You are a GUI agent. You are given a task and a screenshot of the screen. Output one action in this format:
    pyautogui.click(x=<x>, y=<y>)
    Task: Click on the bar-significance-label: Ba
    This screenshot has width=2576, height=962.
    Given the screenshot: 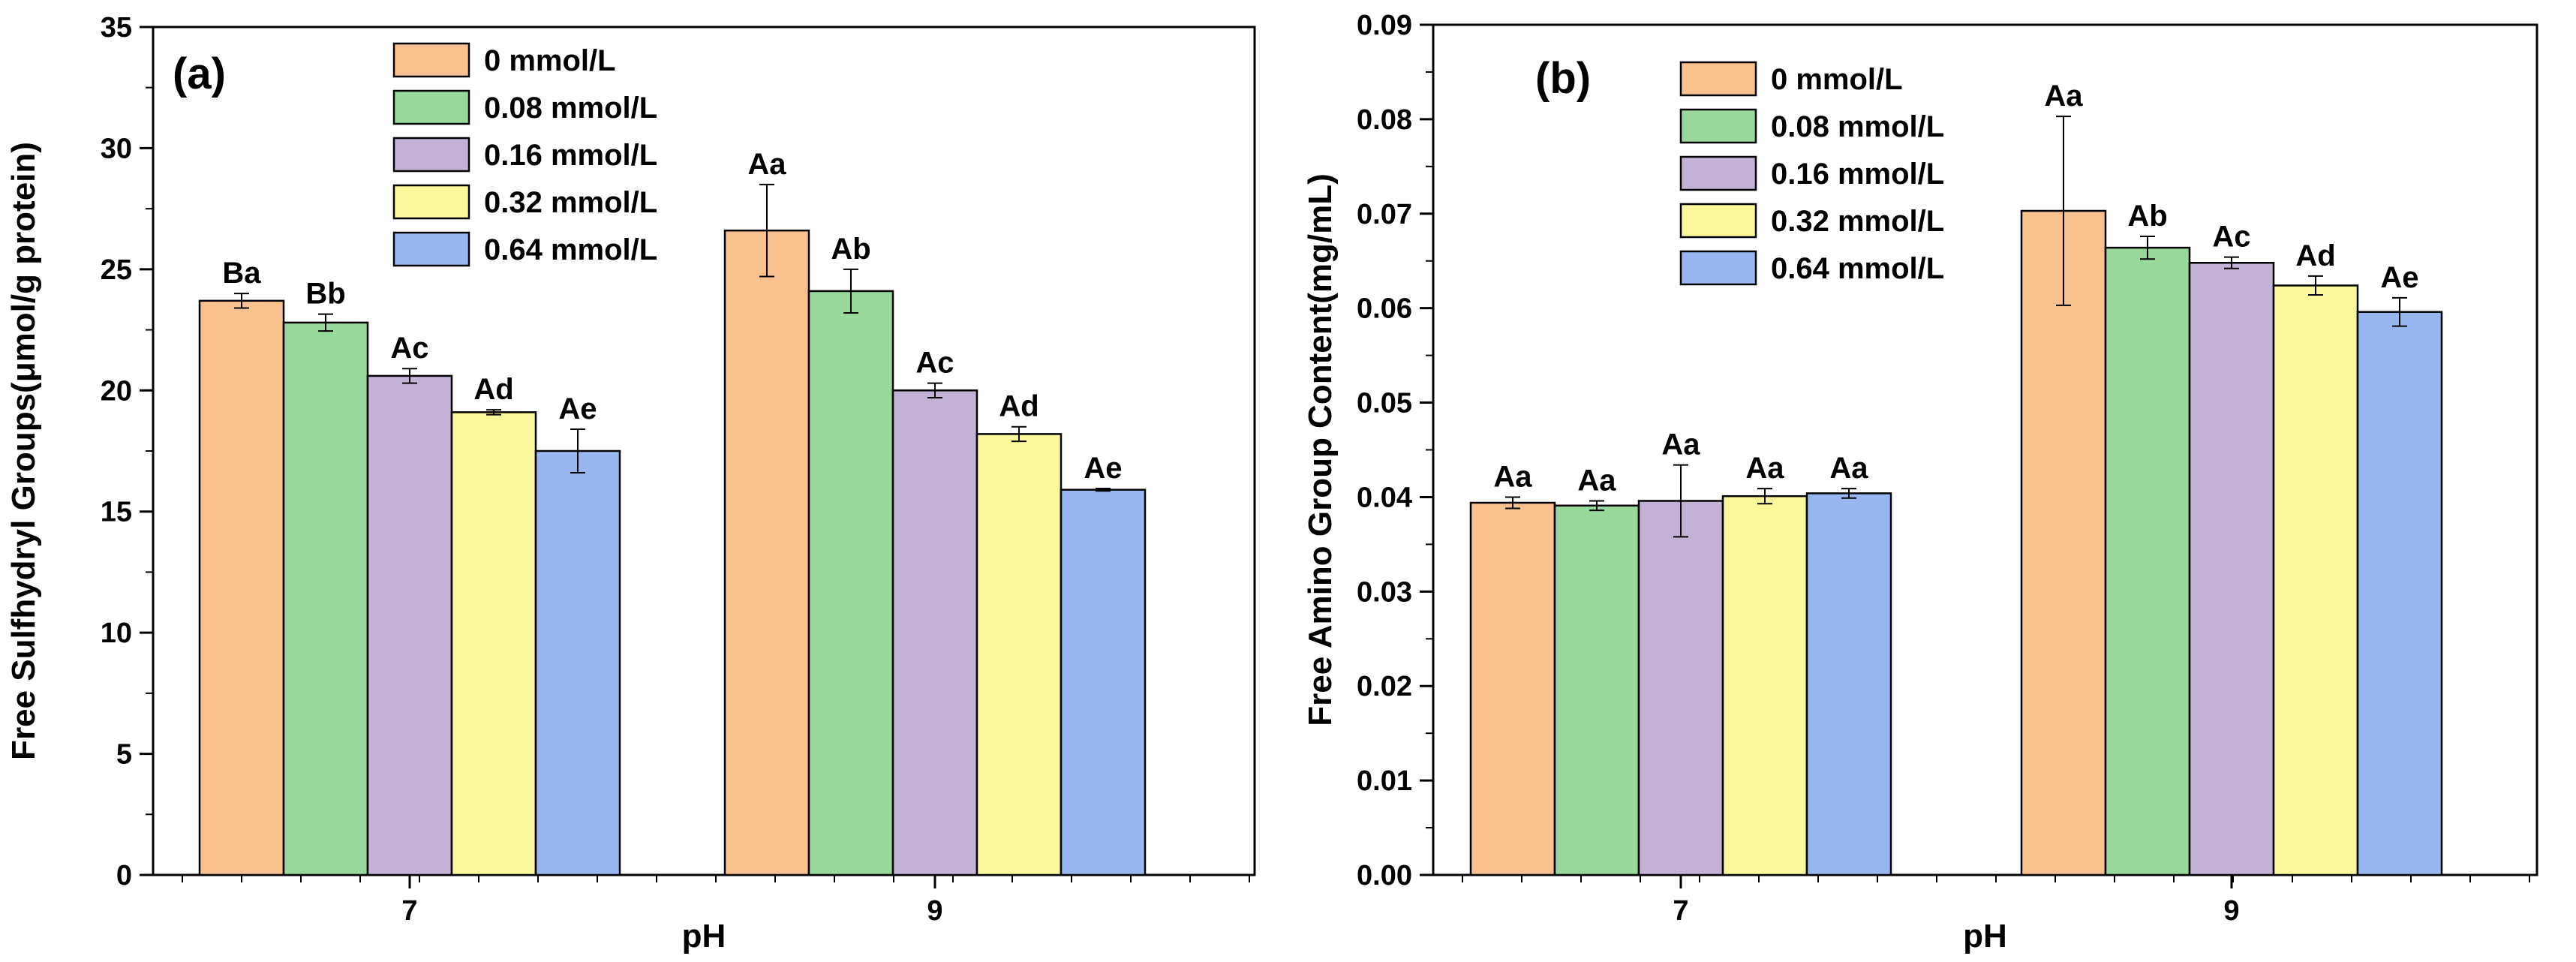 What is the action you would take?
    pyautogui.click(x=241, y=273)
    